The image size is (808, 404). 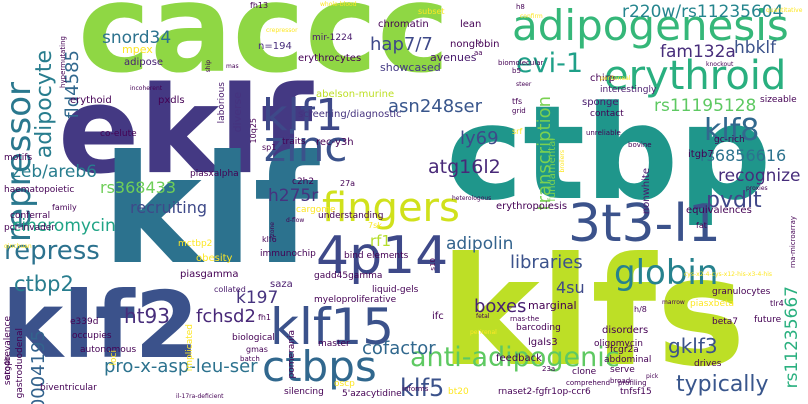 I want to click on word-sizeable: sizeable, so click(x=778, y=100).